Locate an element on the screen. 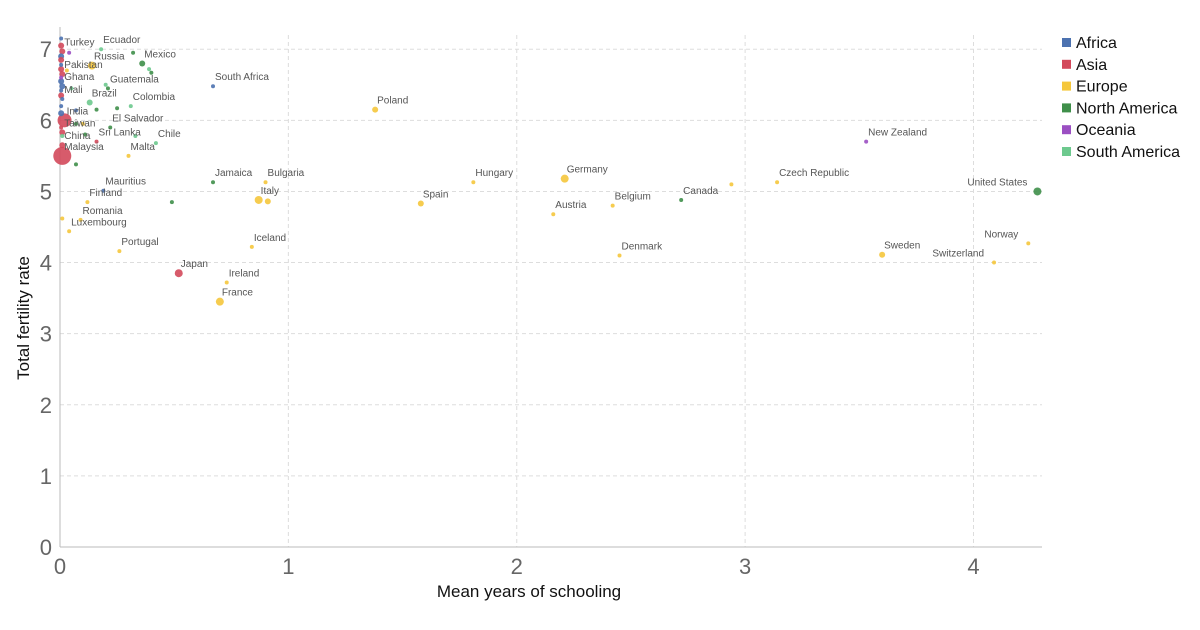 The image size is (1200, 630). point-label: Sri Lanka is located at coordinates (120, 133).